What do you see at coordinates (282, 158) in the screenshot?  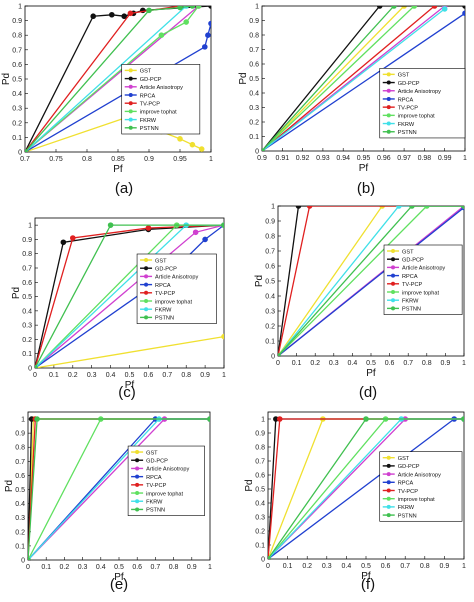 I see `x-tick-label: 0.91` at bounding box center [282, 158].